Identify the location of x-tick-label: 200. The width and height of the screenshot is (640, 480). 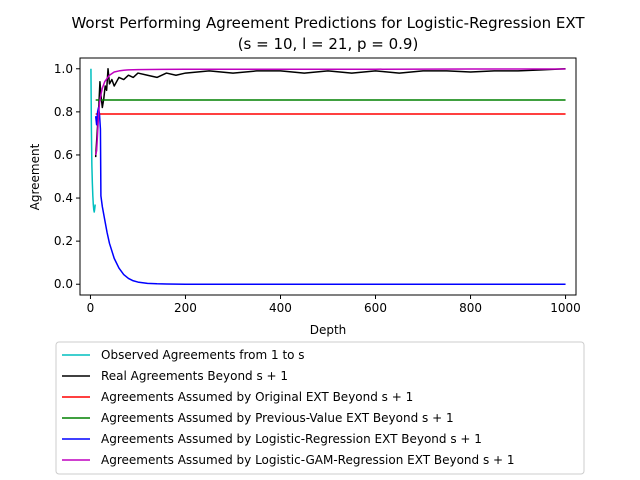
(185, 308).